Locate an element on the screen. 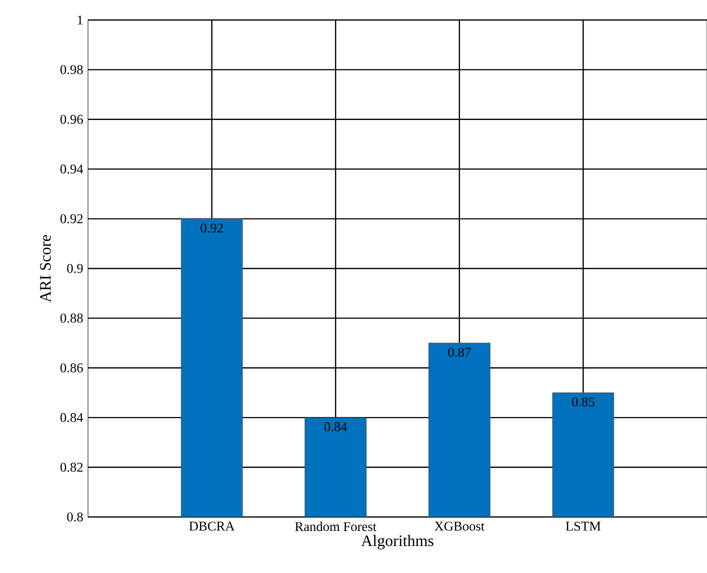 This screenshot has width=707, height=573. y-tick-label: 0.84 is located at coordinates (72, 417).